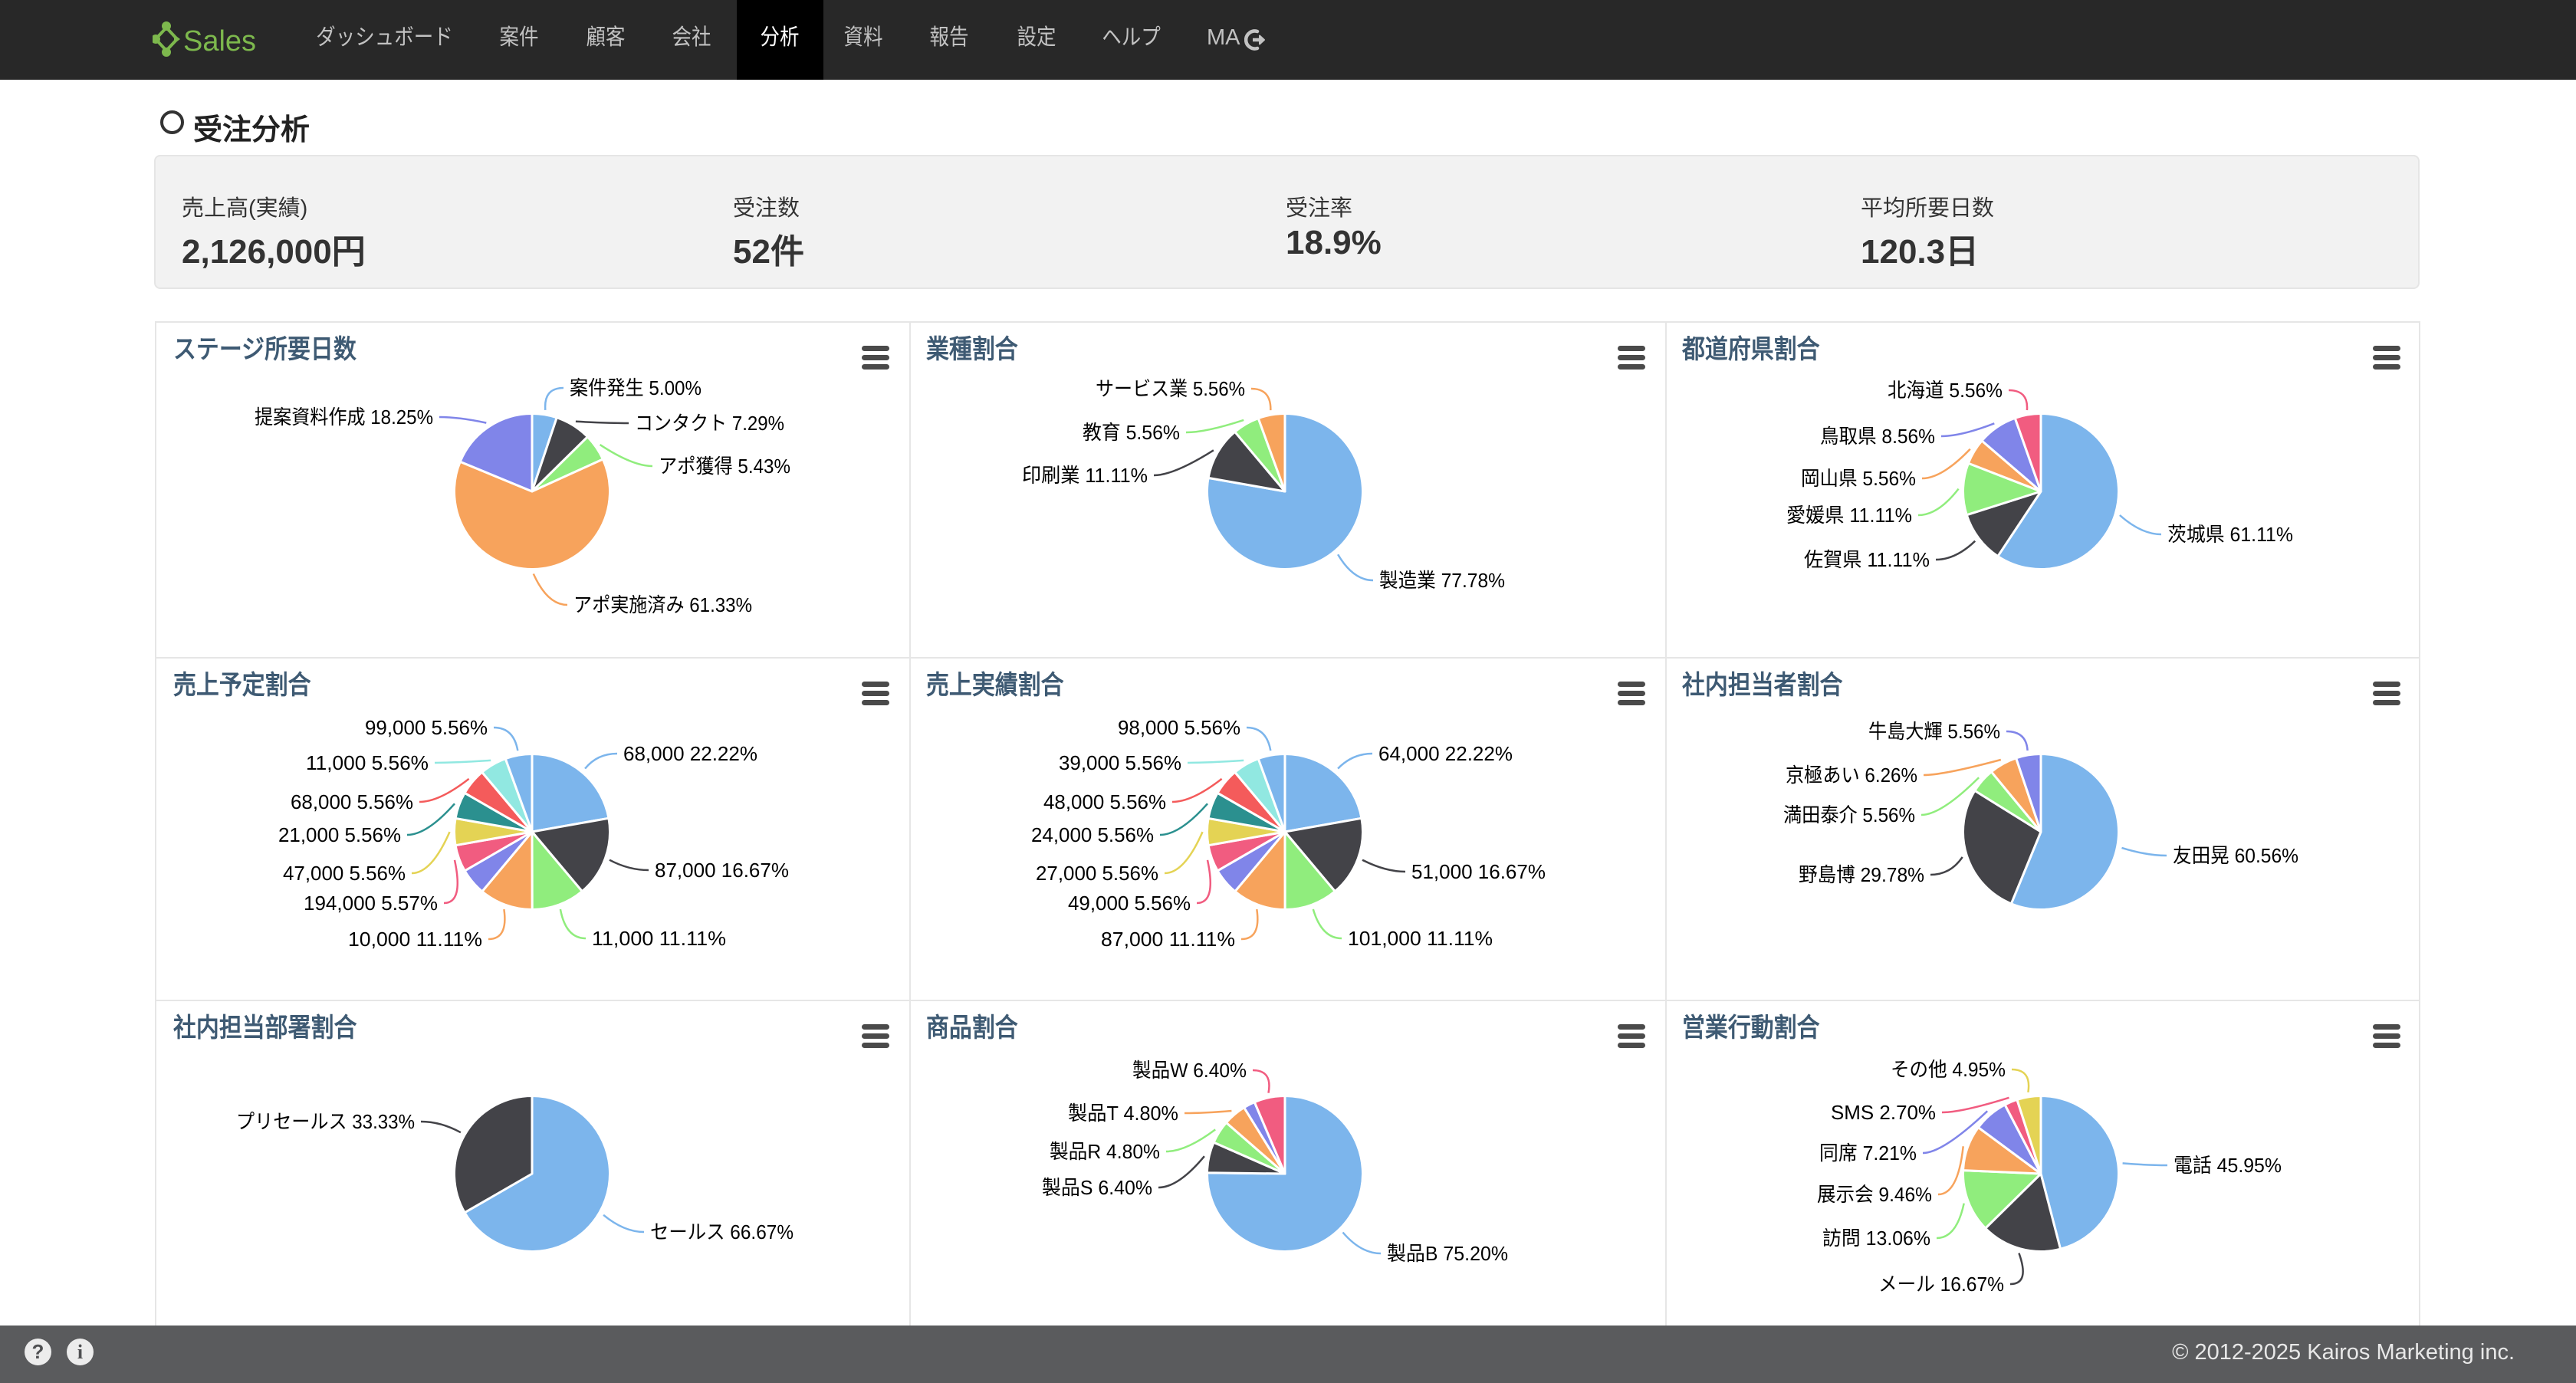  Describe the element at coordinates (1447, 1253) in the screenshot. I see `svg-text: 製品B 75.20%` at that location.